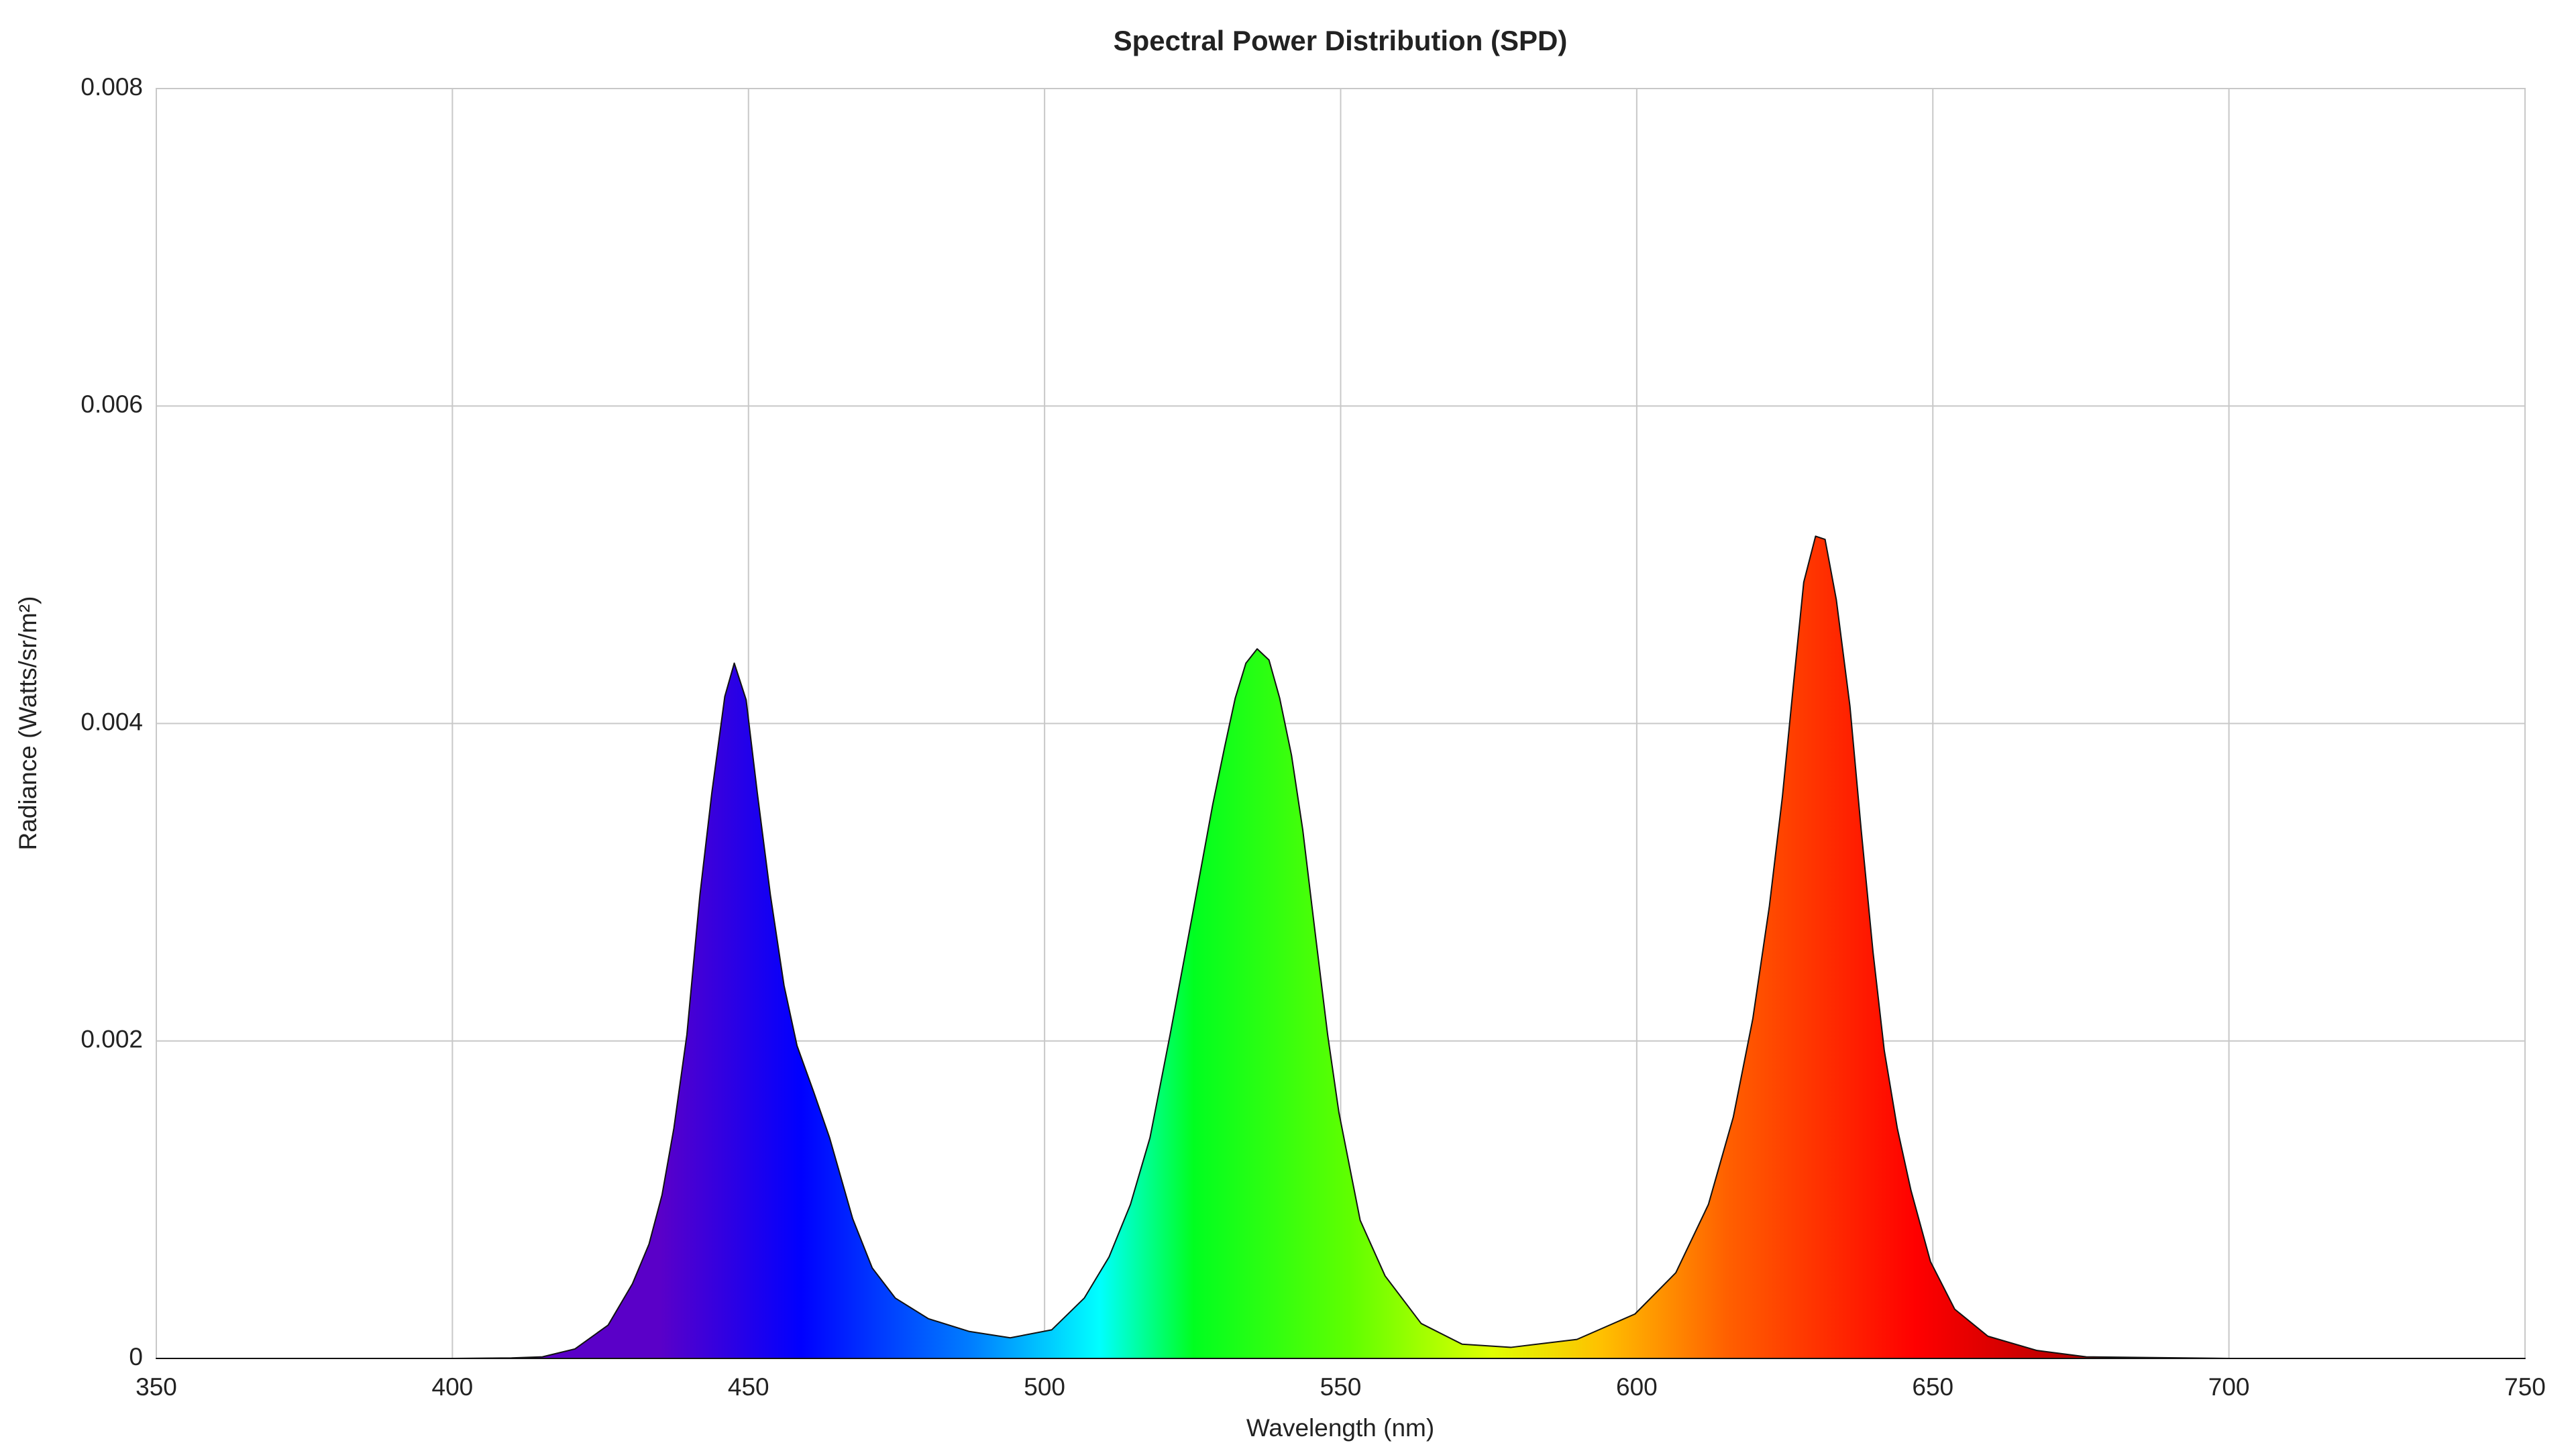 The height and width of the screenshot is (1449, 2576). What do you see at coordinates (111, 87) in the screenshot?
I see `y-tick-label: 0.008` at bounding box center [111, 87].